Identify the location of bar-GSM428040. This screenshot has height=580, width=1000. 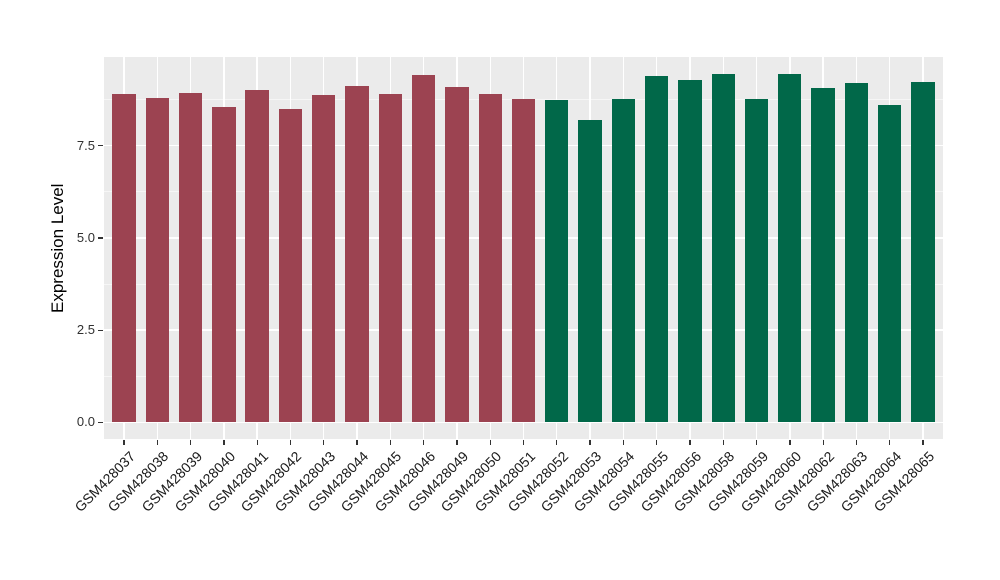
(224, 265).